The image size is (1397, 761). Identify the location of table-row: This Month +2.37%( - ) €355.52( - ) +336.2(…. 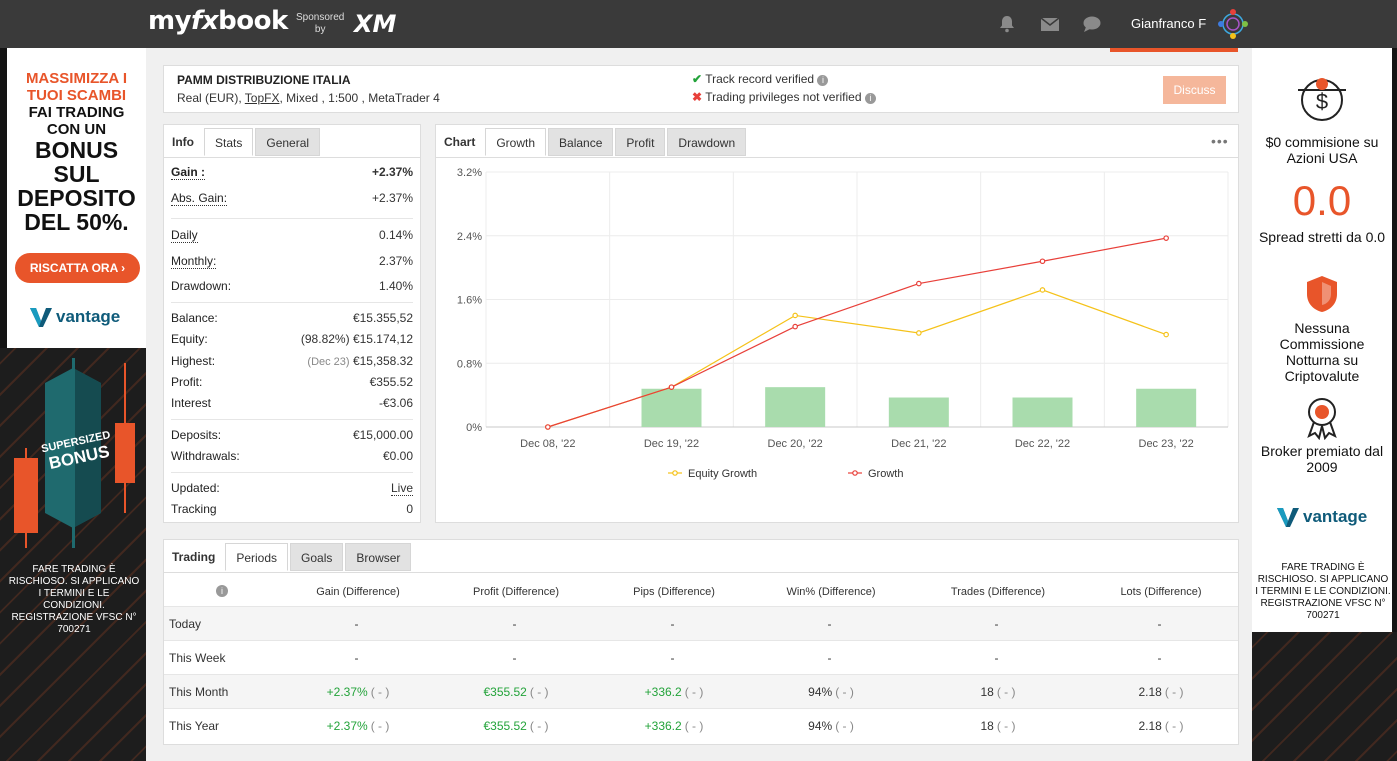
(701, 691).